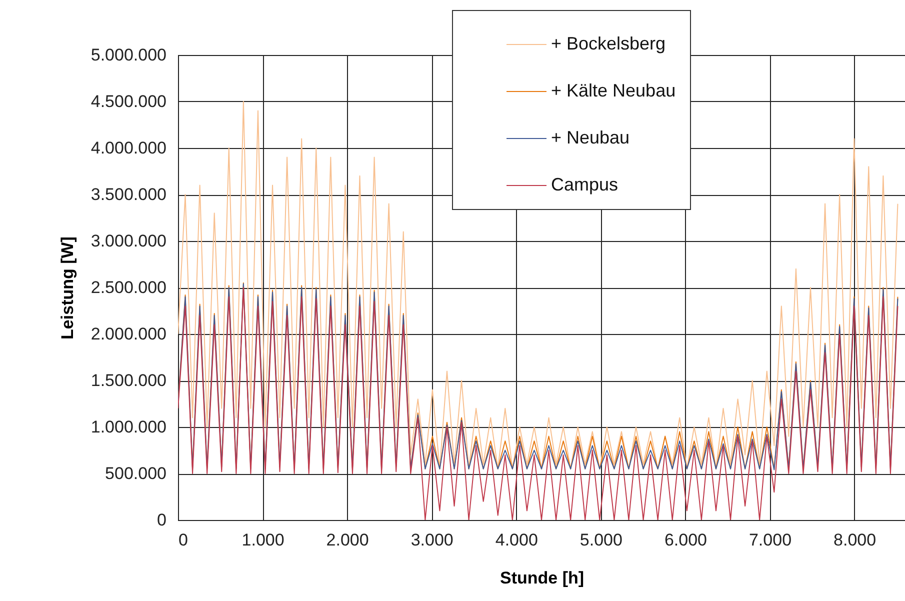  I want to click on y-tick-label: 500.000, so click(135, 473).